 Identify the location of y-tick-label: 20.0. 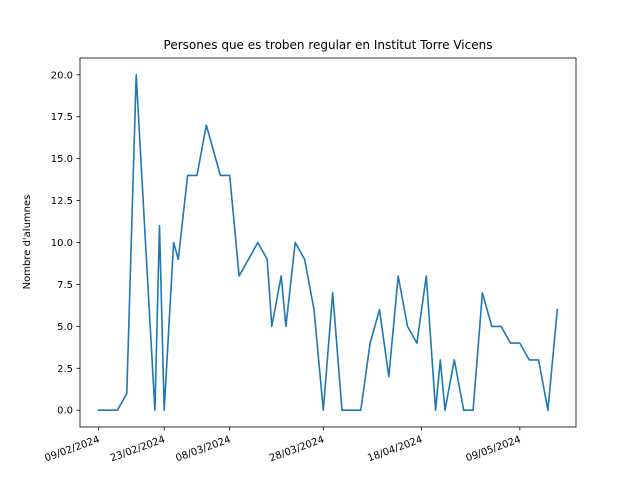
(62, 75).